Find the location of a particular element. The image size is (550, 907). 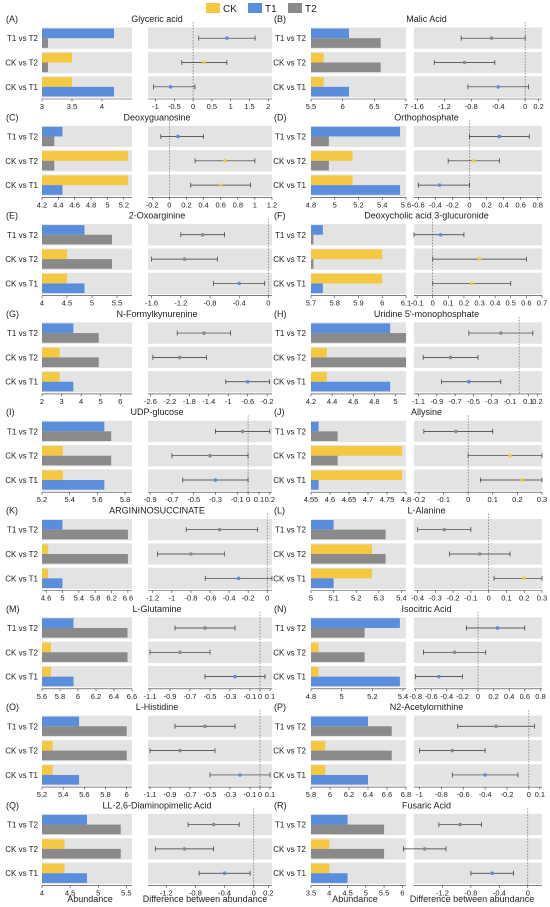

diff-tick-label: -1.8 is located at coordinates (189, 401).